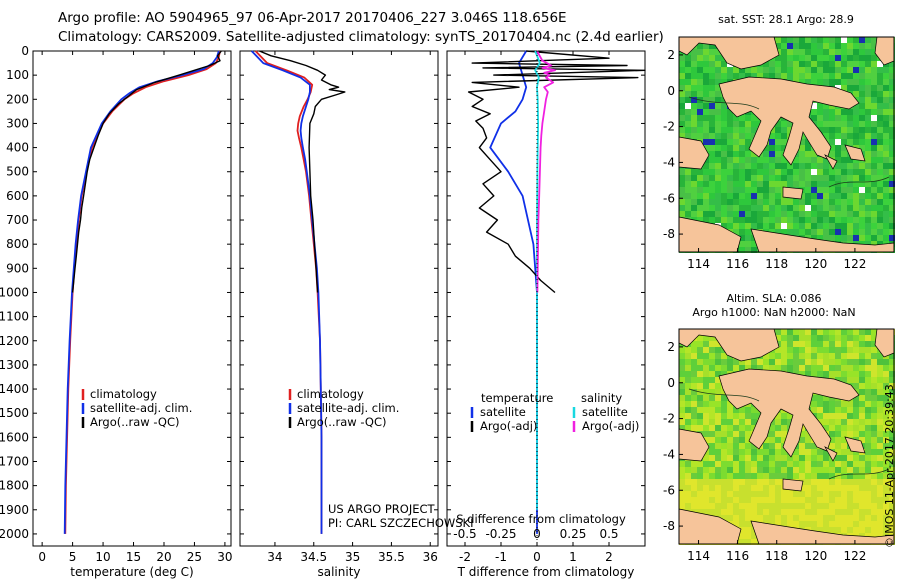 The height and width of the screenshot is (580, 900). I want to click on temperature-legend-label: climatology, so click(123, 394).